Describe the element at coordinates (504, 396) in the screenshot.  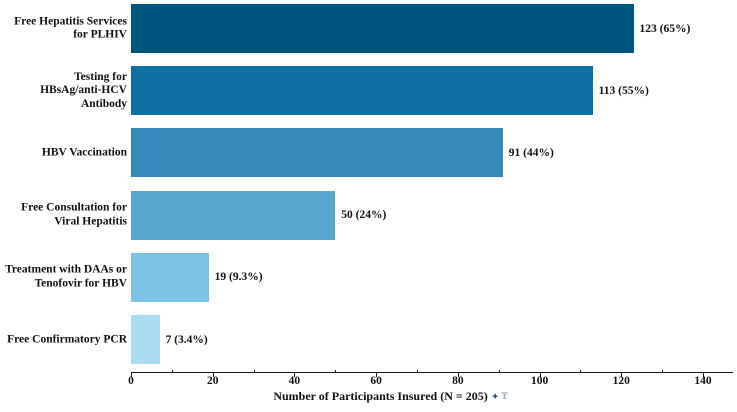
I see `tenge-mark-icon: ₸` at that location.